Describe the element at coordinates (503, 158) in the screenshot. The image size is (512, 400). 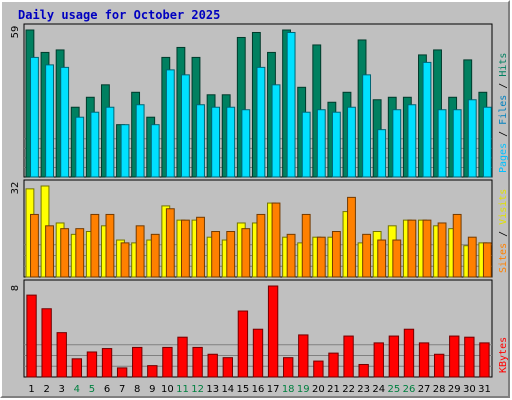
I see `legend-part: Pages` at that location.